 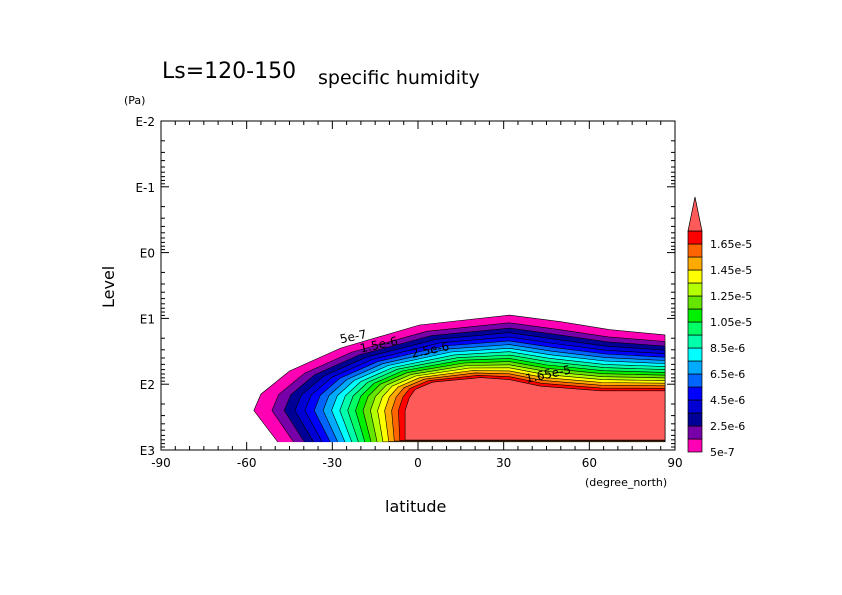 What do you see at coordinates (695, 214) in the screenshot?
I see `colorbar-extend-triangle` at bounding box center [695, 214].